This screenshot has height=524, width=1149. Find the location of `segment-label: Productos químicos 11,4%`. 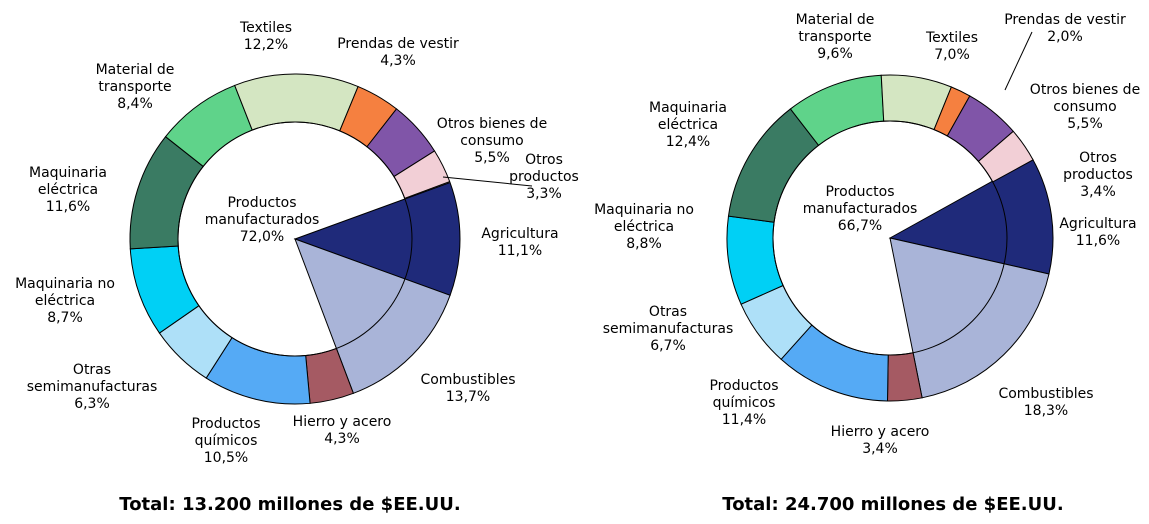

segment-label: Productos químicos 11,4% is located at coordinates (744, 403).